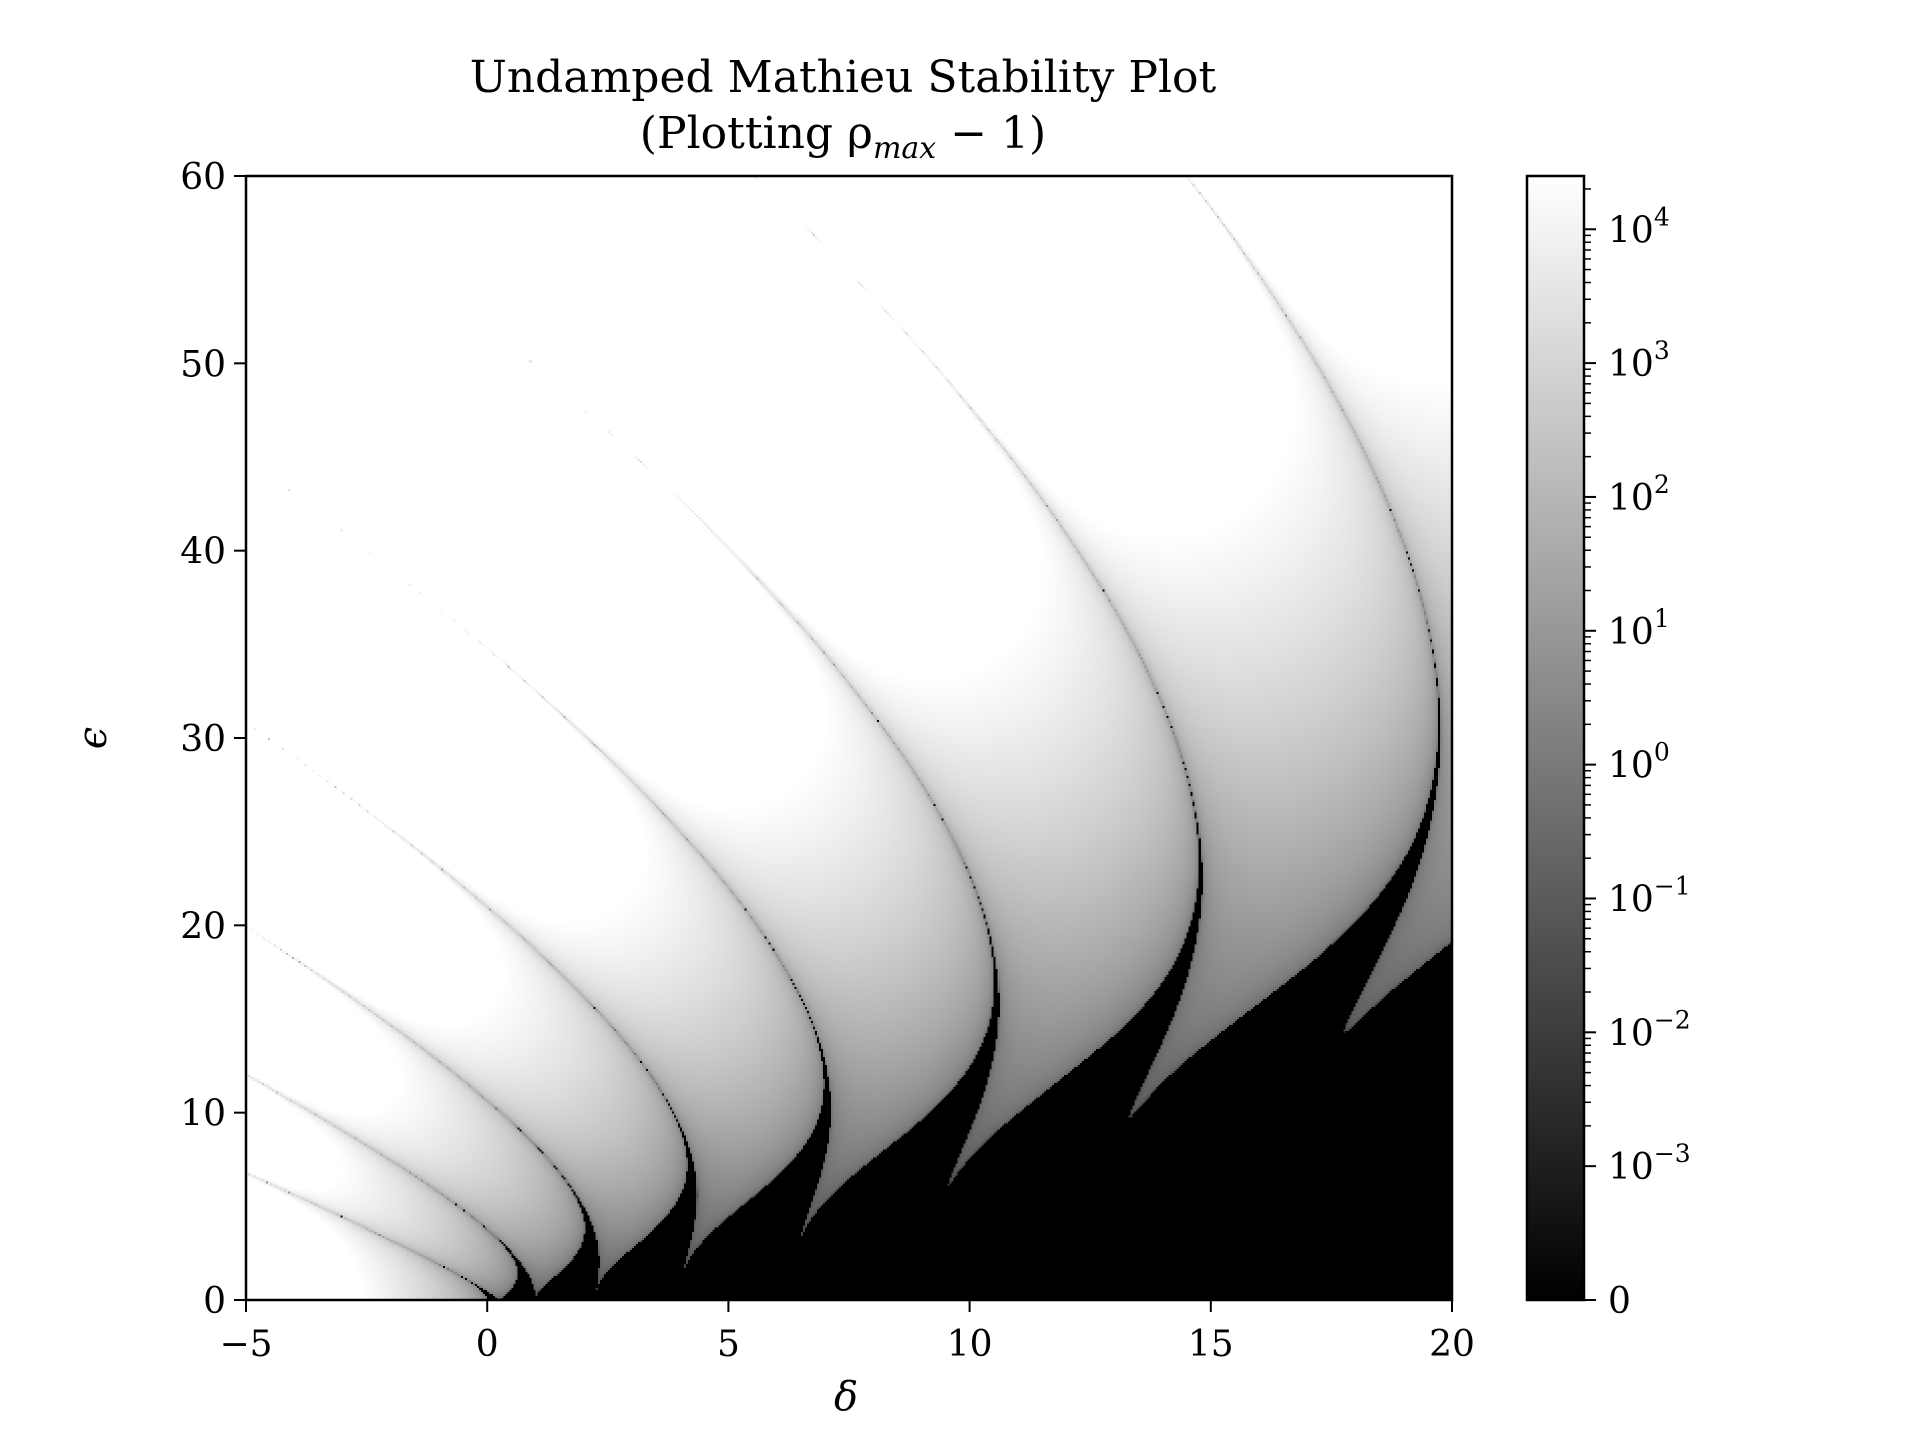 This screenshot has height=1440, width=1920. I want to click on x-tick-label: −5, so click(245, 1344).